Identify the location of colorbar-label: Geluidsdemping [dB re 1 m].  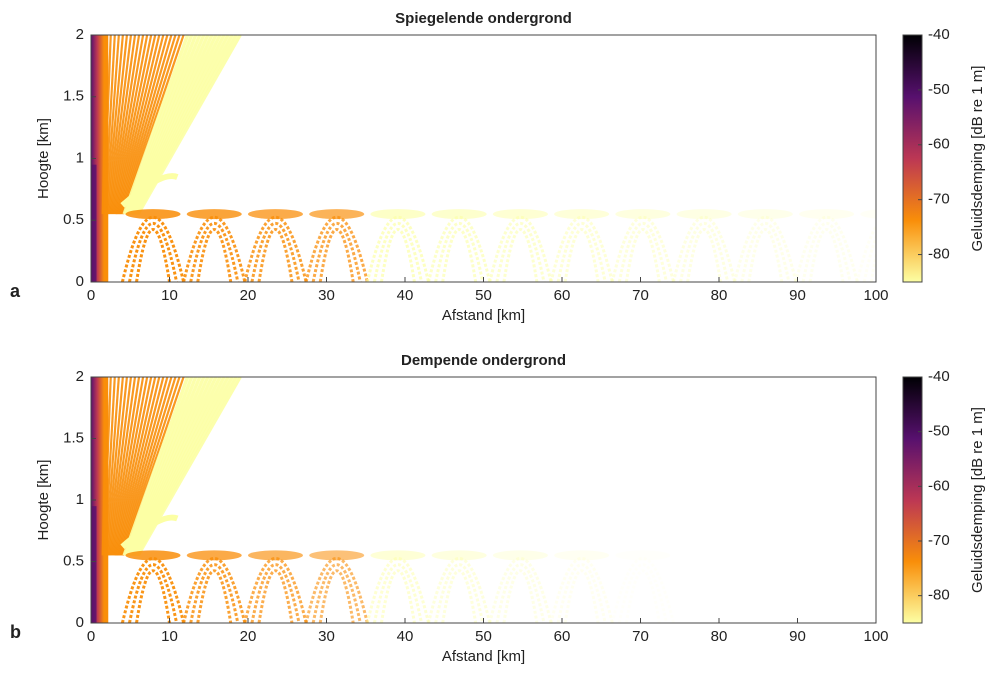
(977, 500).